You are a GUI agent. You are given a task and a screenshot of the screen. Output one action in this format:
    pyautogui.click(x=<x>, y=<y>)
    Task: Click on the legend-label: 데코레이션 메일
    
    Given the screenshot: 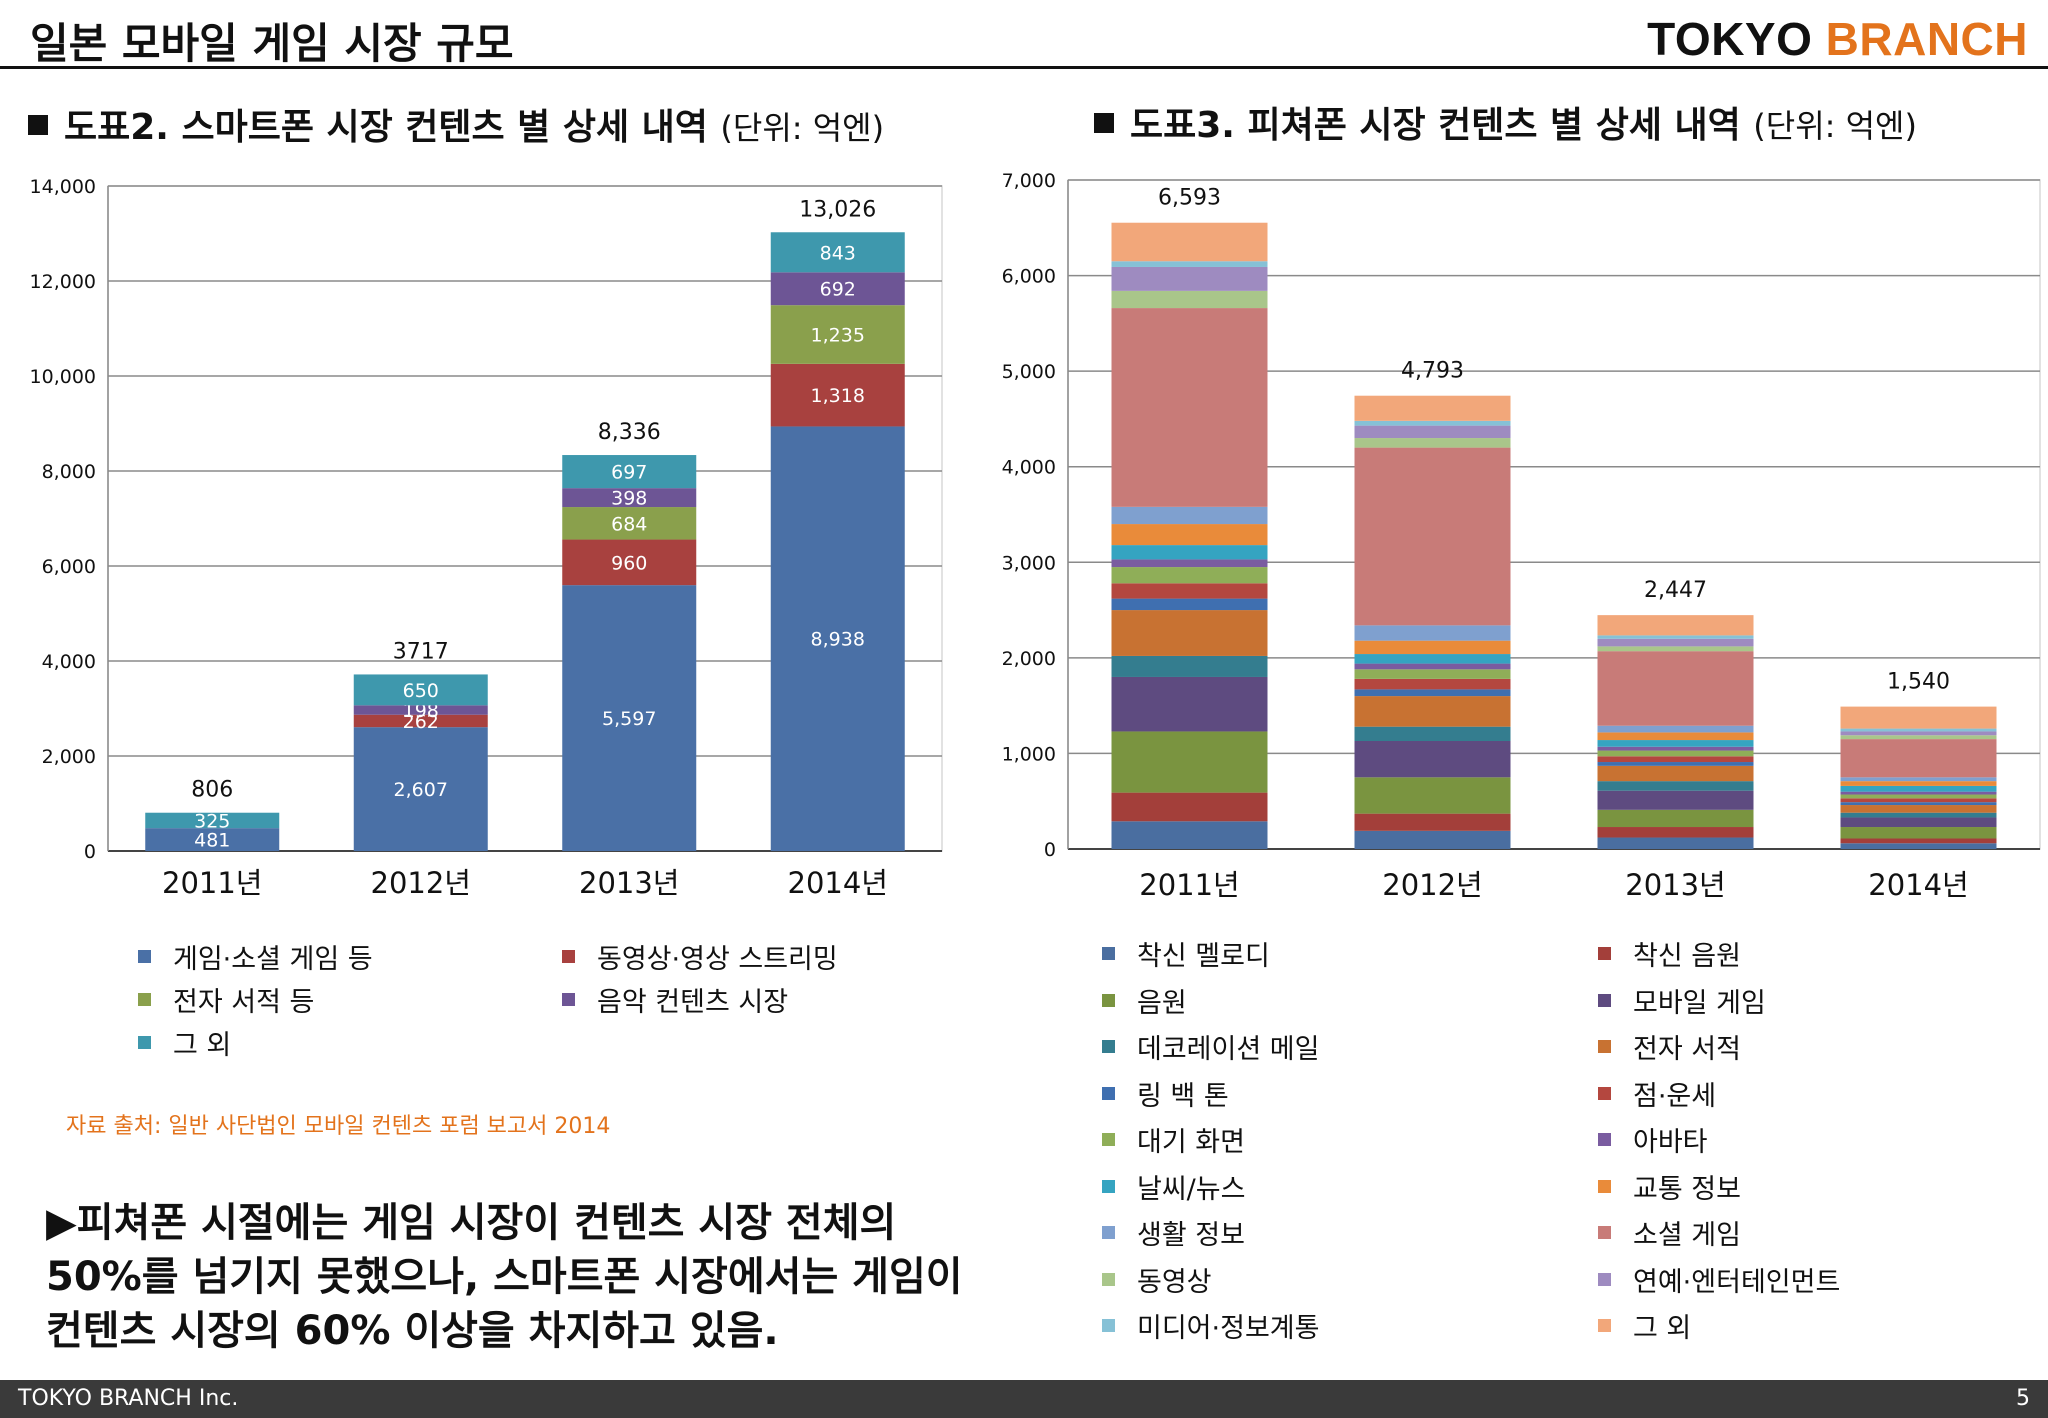 What is the action you would take?
    pyautogui.click(x=1228, y=1049)
    